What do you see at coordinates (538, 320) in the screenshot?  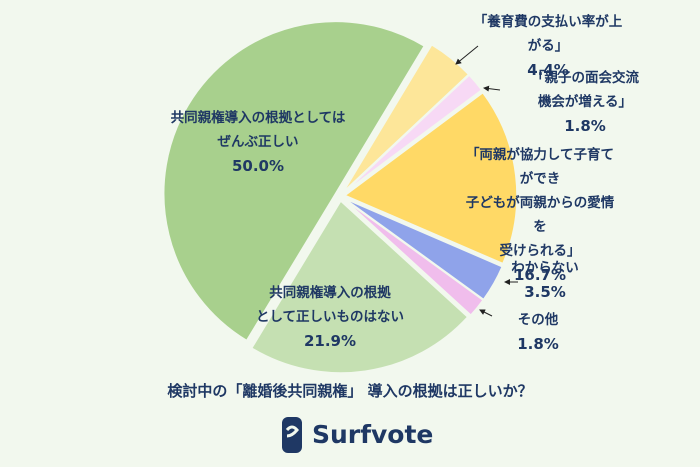 I see `slice-label: その他` at bounding box center [538, 320].